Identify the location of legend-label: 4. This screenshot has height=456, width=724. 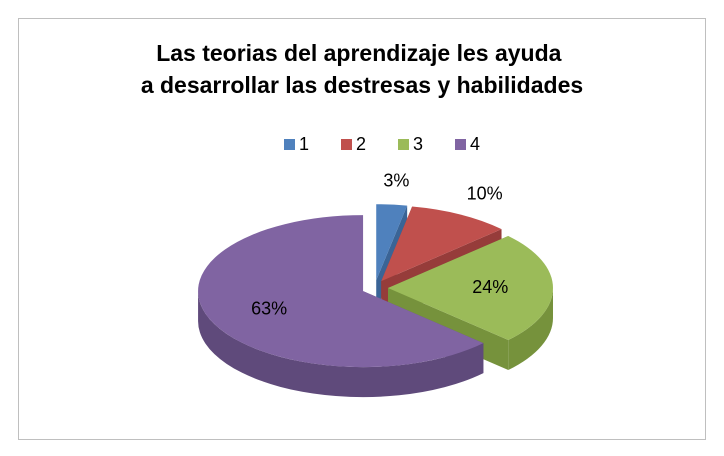
(475, 144).